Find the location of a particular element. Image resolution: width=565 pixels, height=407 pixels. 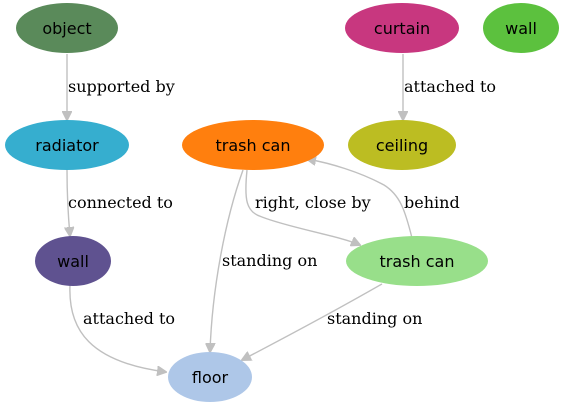

node-object: object is located at coordinates (67, 28).